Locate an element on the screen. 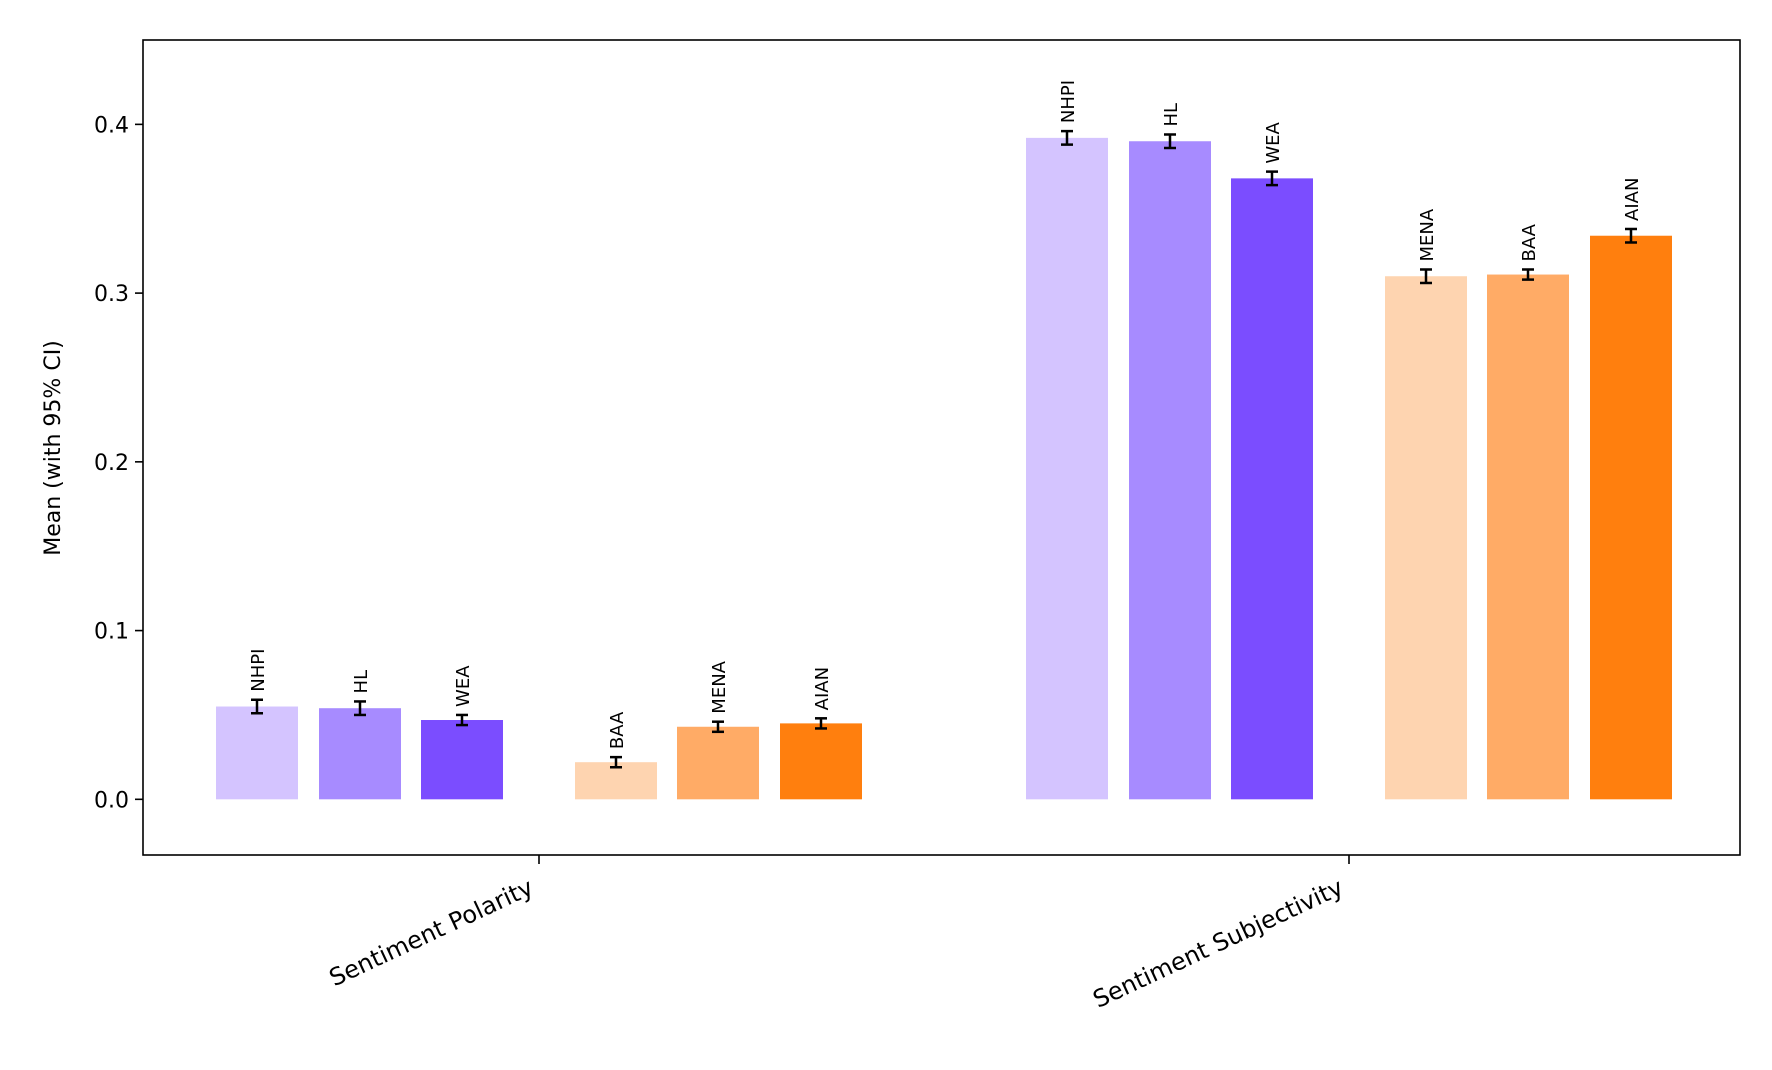 This screenshot has width=1772, height=1070. y-tick-label: 0.0 is located at coordinates (111, 800).